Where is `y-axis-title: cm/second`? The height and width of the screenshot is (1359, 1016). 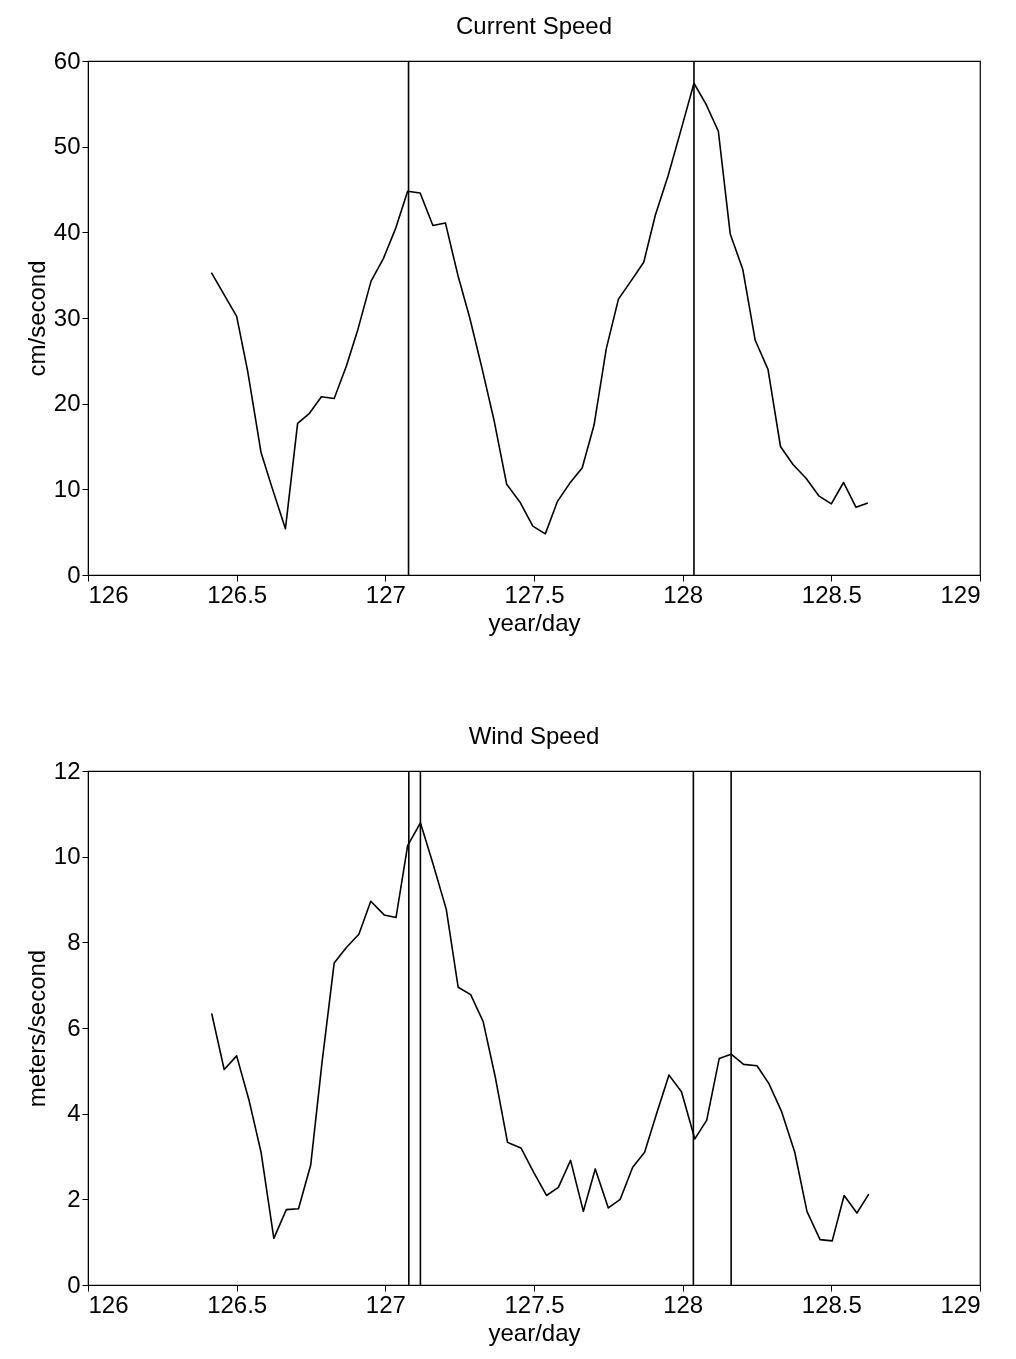
y-axis-title: cm/second is located at coordinates (36, 318).